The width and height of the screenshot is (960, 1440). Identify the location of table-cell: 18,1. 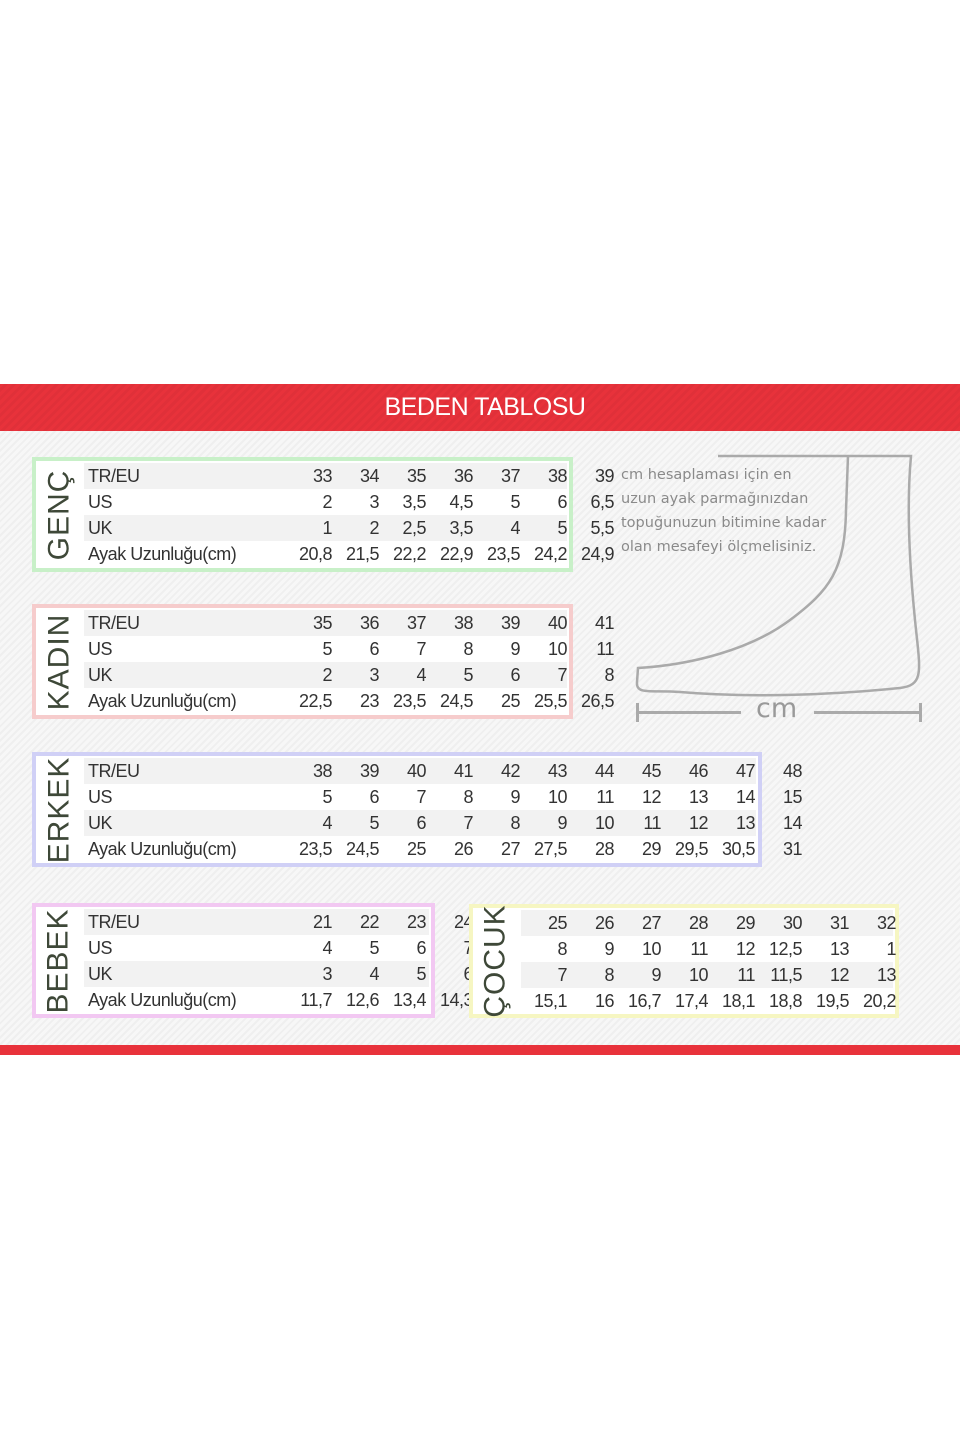
(738, 1001).